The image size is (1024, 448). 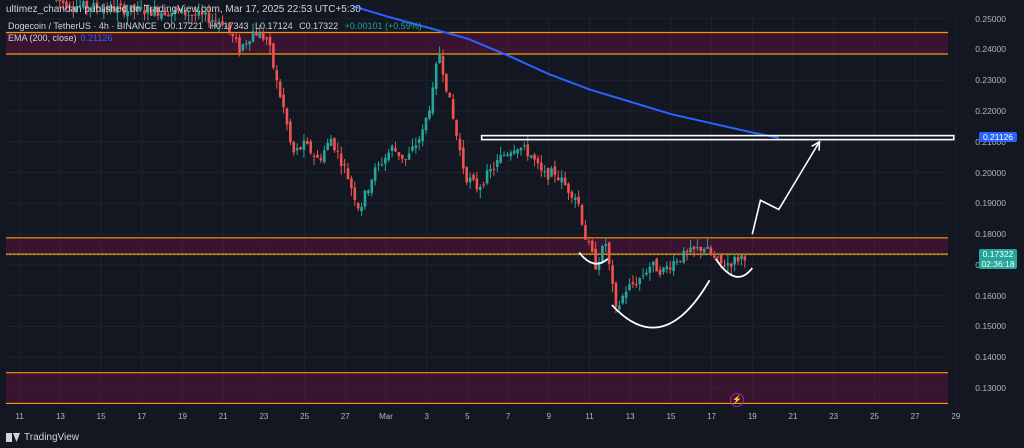 What do you see at coordinates (566, 72) in the screenshot?
I see `ema-200-line` at bounding box center [566, 72].